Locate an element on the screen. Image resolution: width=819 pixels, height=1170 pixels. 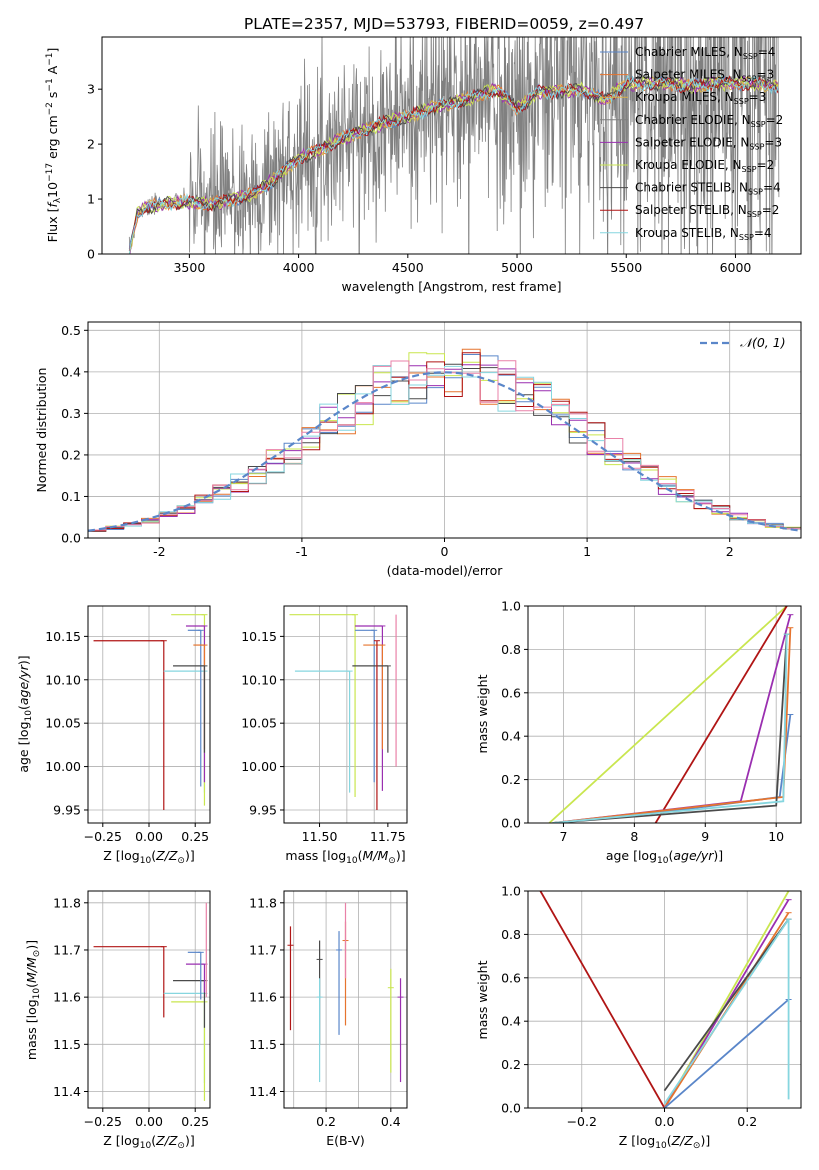
y-tick-label: 0 is located at coordinates (91, 254).